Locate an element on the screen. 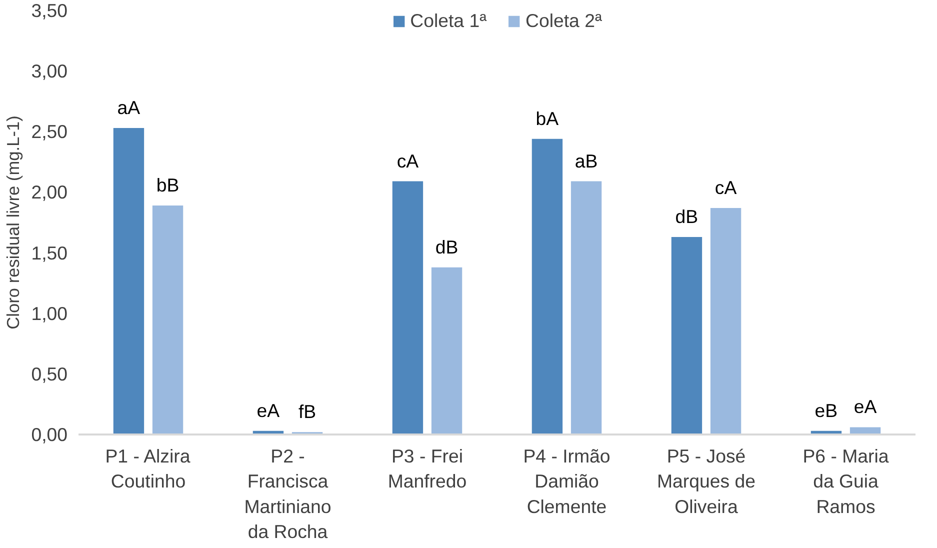 This screenshot has width=937, height=548. x-tick-label: P6 - Maria da Guia Ramos is located at coordinates (846, 481).